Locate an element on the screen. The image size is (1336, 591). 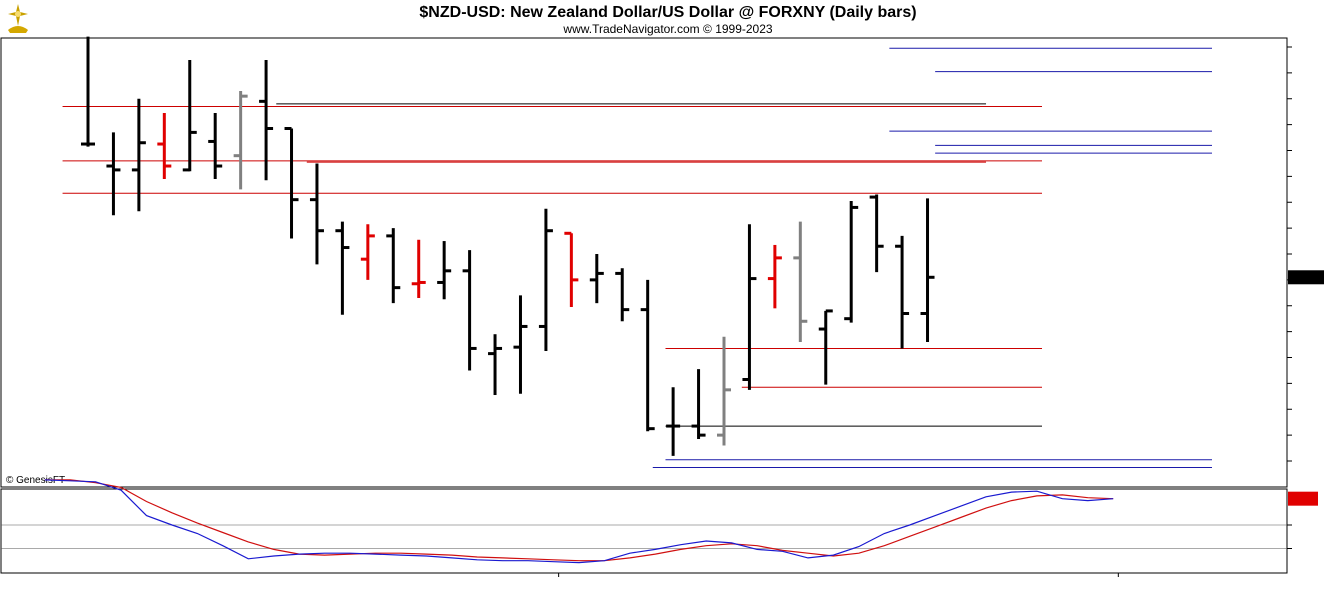
stoch-d-line is located at coordinates (579, 520).